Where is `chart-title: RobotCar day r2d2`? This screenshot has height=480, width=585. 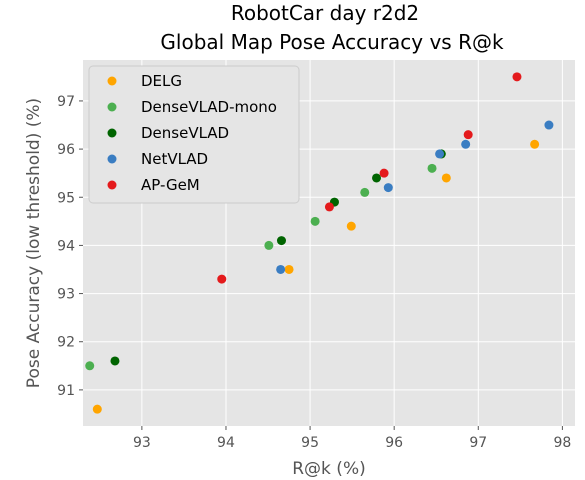
chart-title: RobotCar day r2d2 is located at coordinates (325, 13).